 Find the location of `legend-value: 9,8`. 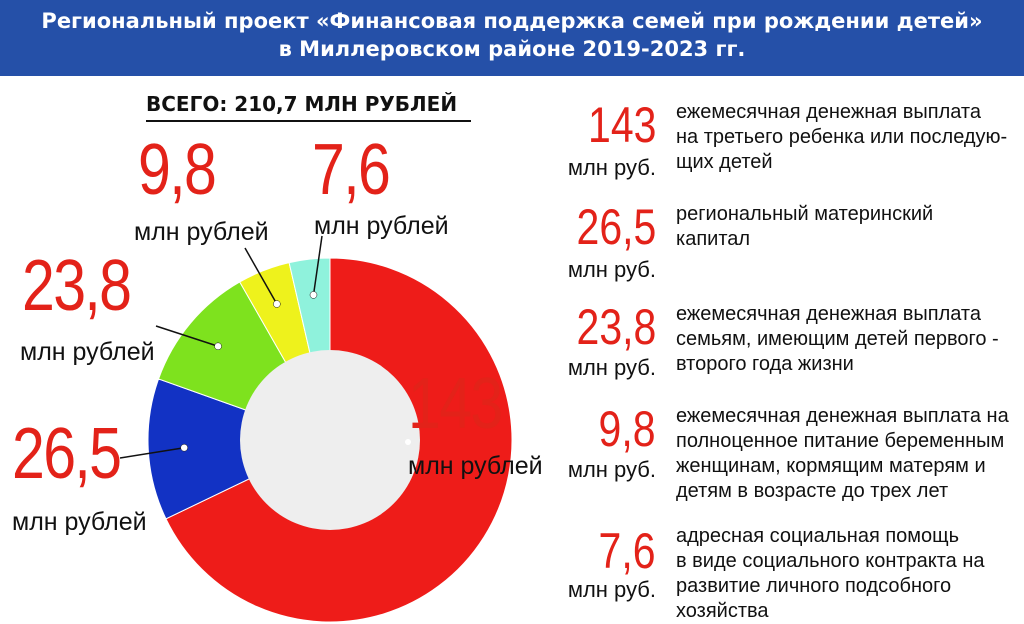

legend-value: 9,8 is located at coordinates (627, 429).